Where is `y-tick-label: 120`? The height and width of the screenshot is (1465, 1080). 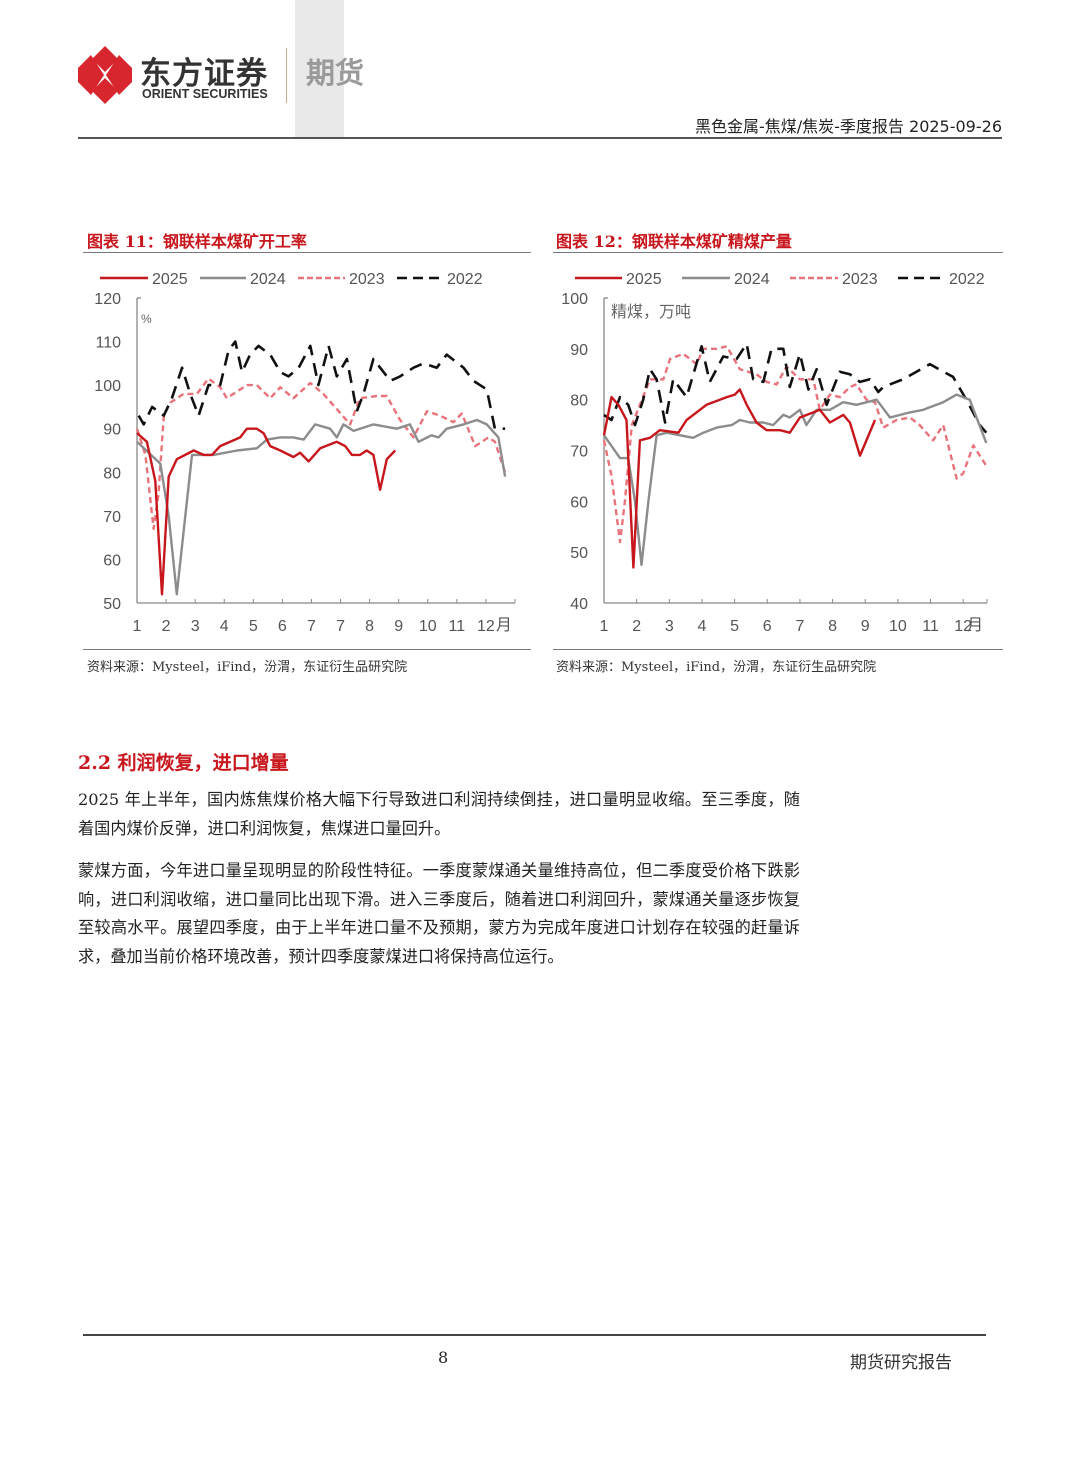
y-tick-label: 120 is located at coordinates (107, 299).